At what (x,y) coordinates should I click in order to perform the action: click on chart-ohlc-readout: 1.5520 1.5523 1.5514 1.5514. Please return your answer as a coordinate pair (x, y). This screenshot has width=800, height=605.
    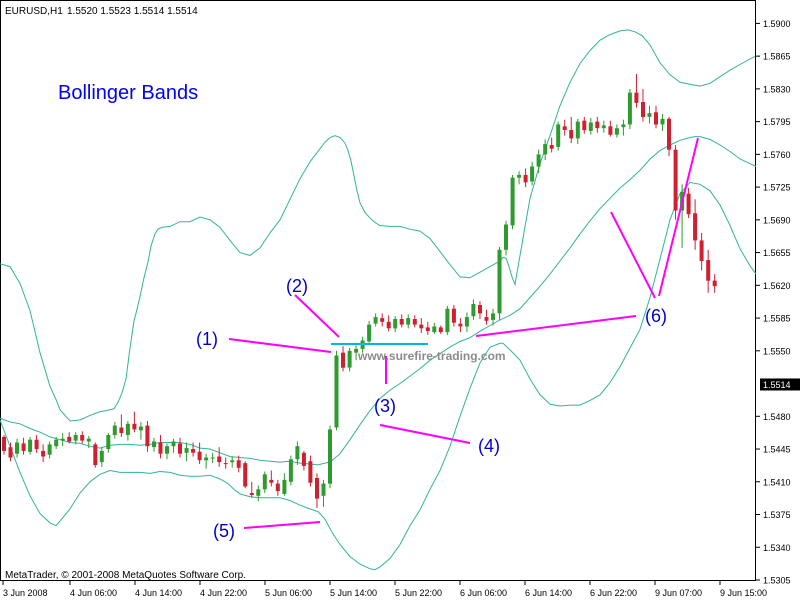
    Looking at the image, I should click on (132, 11).